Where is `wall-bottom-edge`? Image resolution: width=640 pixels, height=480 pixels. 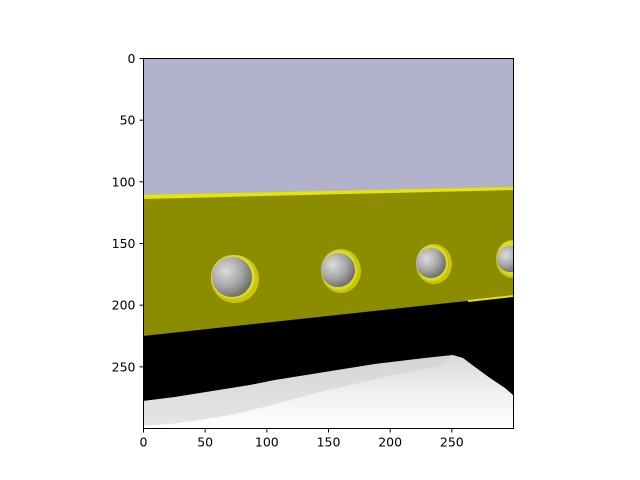 wall-bottom-edge is located at coordinates (490, 298).